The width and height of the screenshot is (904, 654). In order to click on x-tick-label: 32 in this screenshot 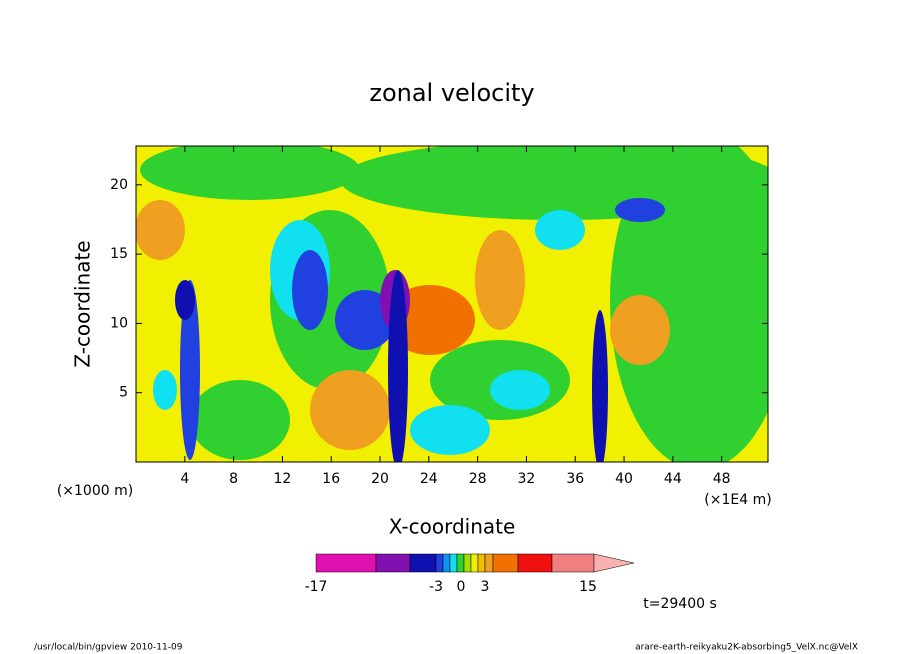, I will do `click(527, 479)`.